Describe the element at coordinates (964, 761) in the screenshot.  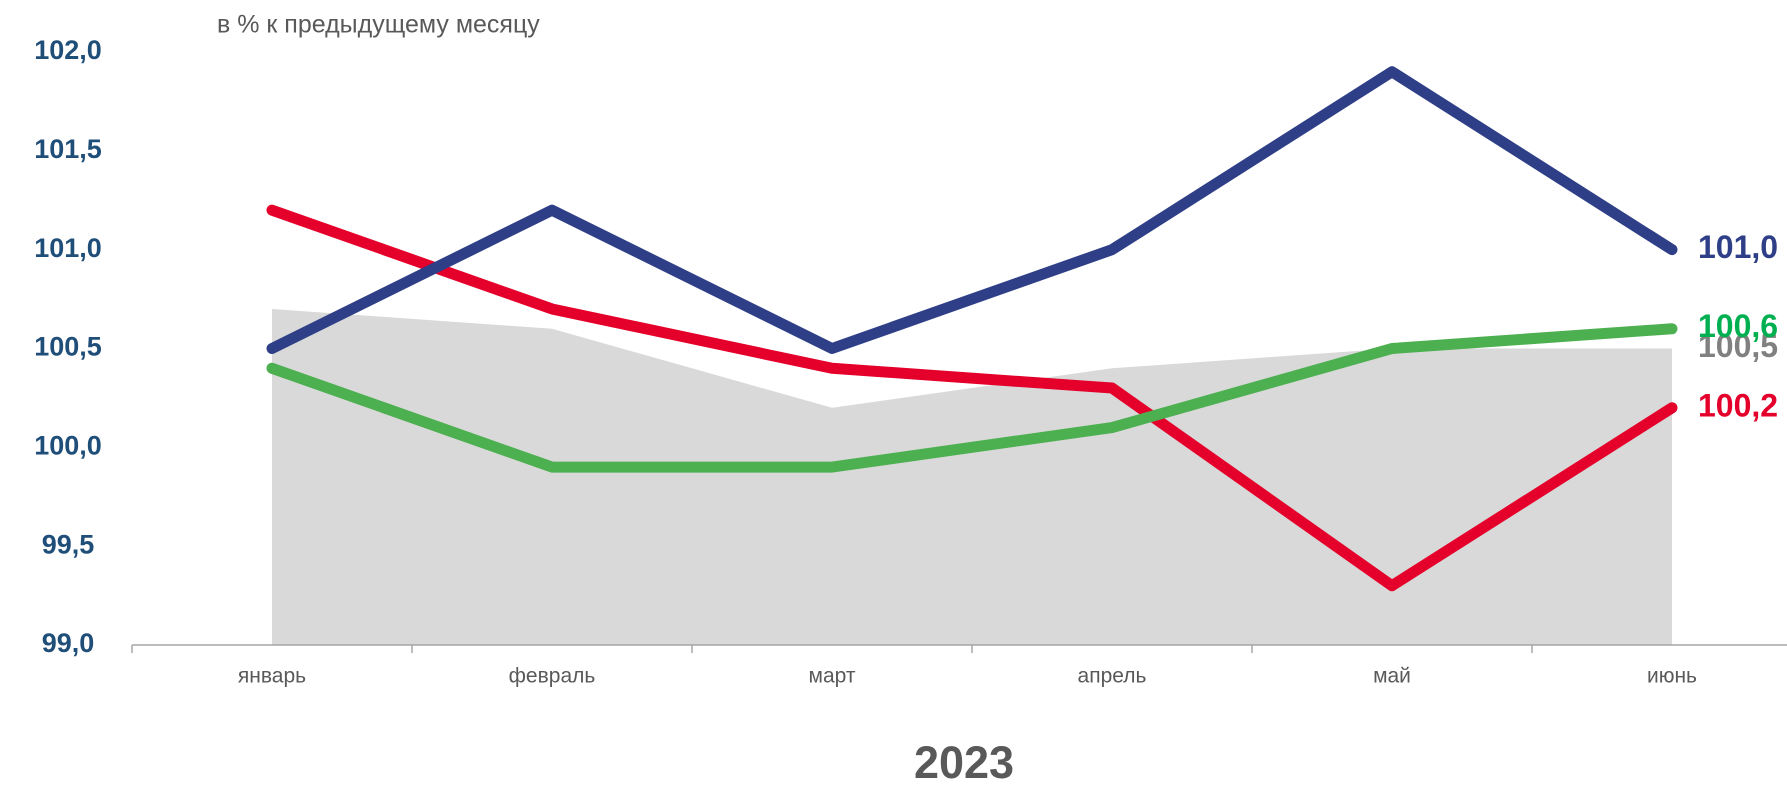
I see `x-axis-label: 2023` at that location.